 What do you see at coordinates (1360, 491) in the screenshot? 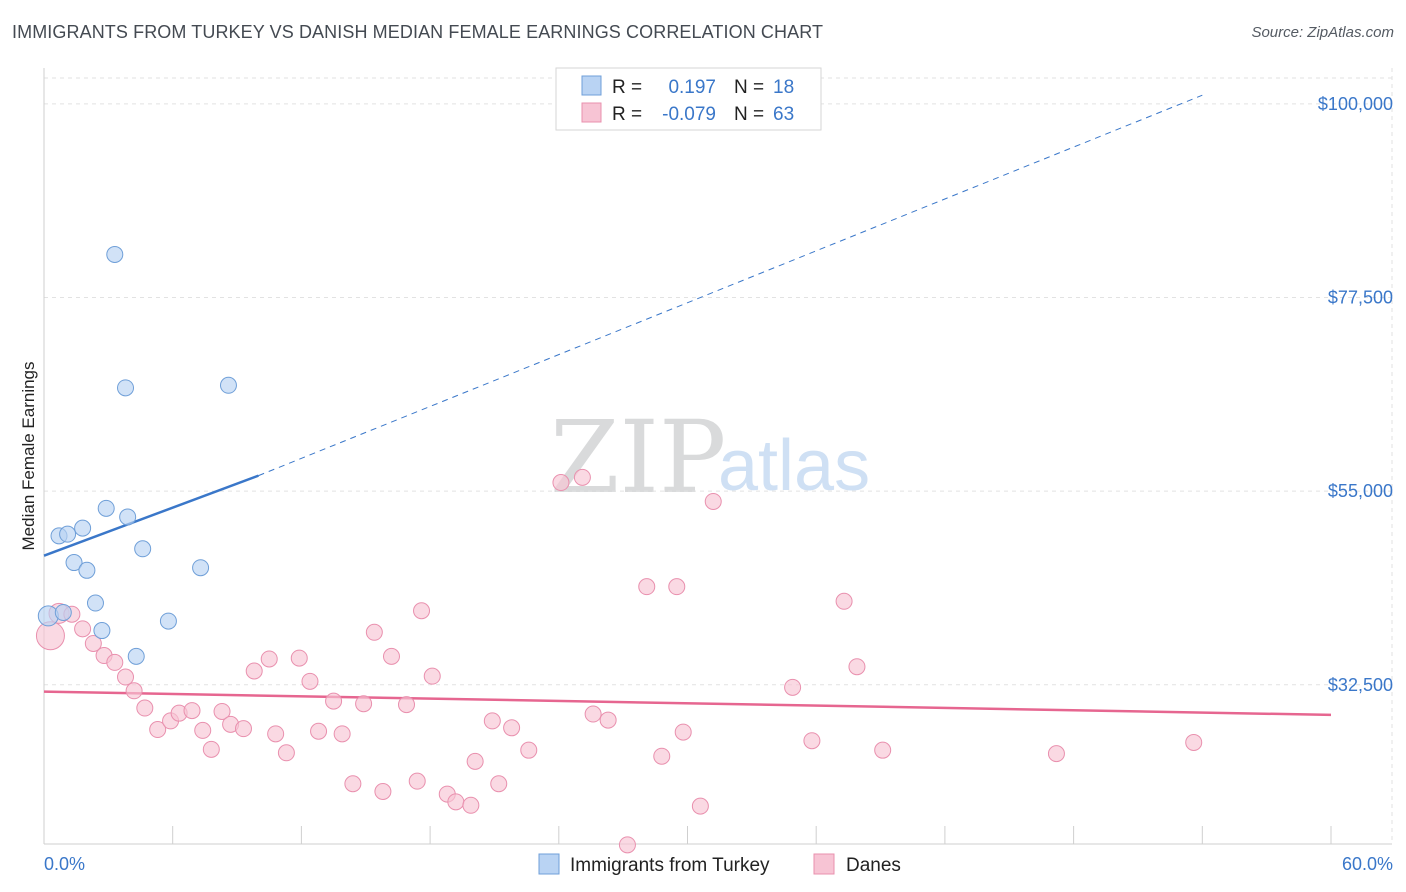
I see `y-tick-label: $55,000` at bounding box center [1360, 491].